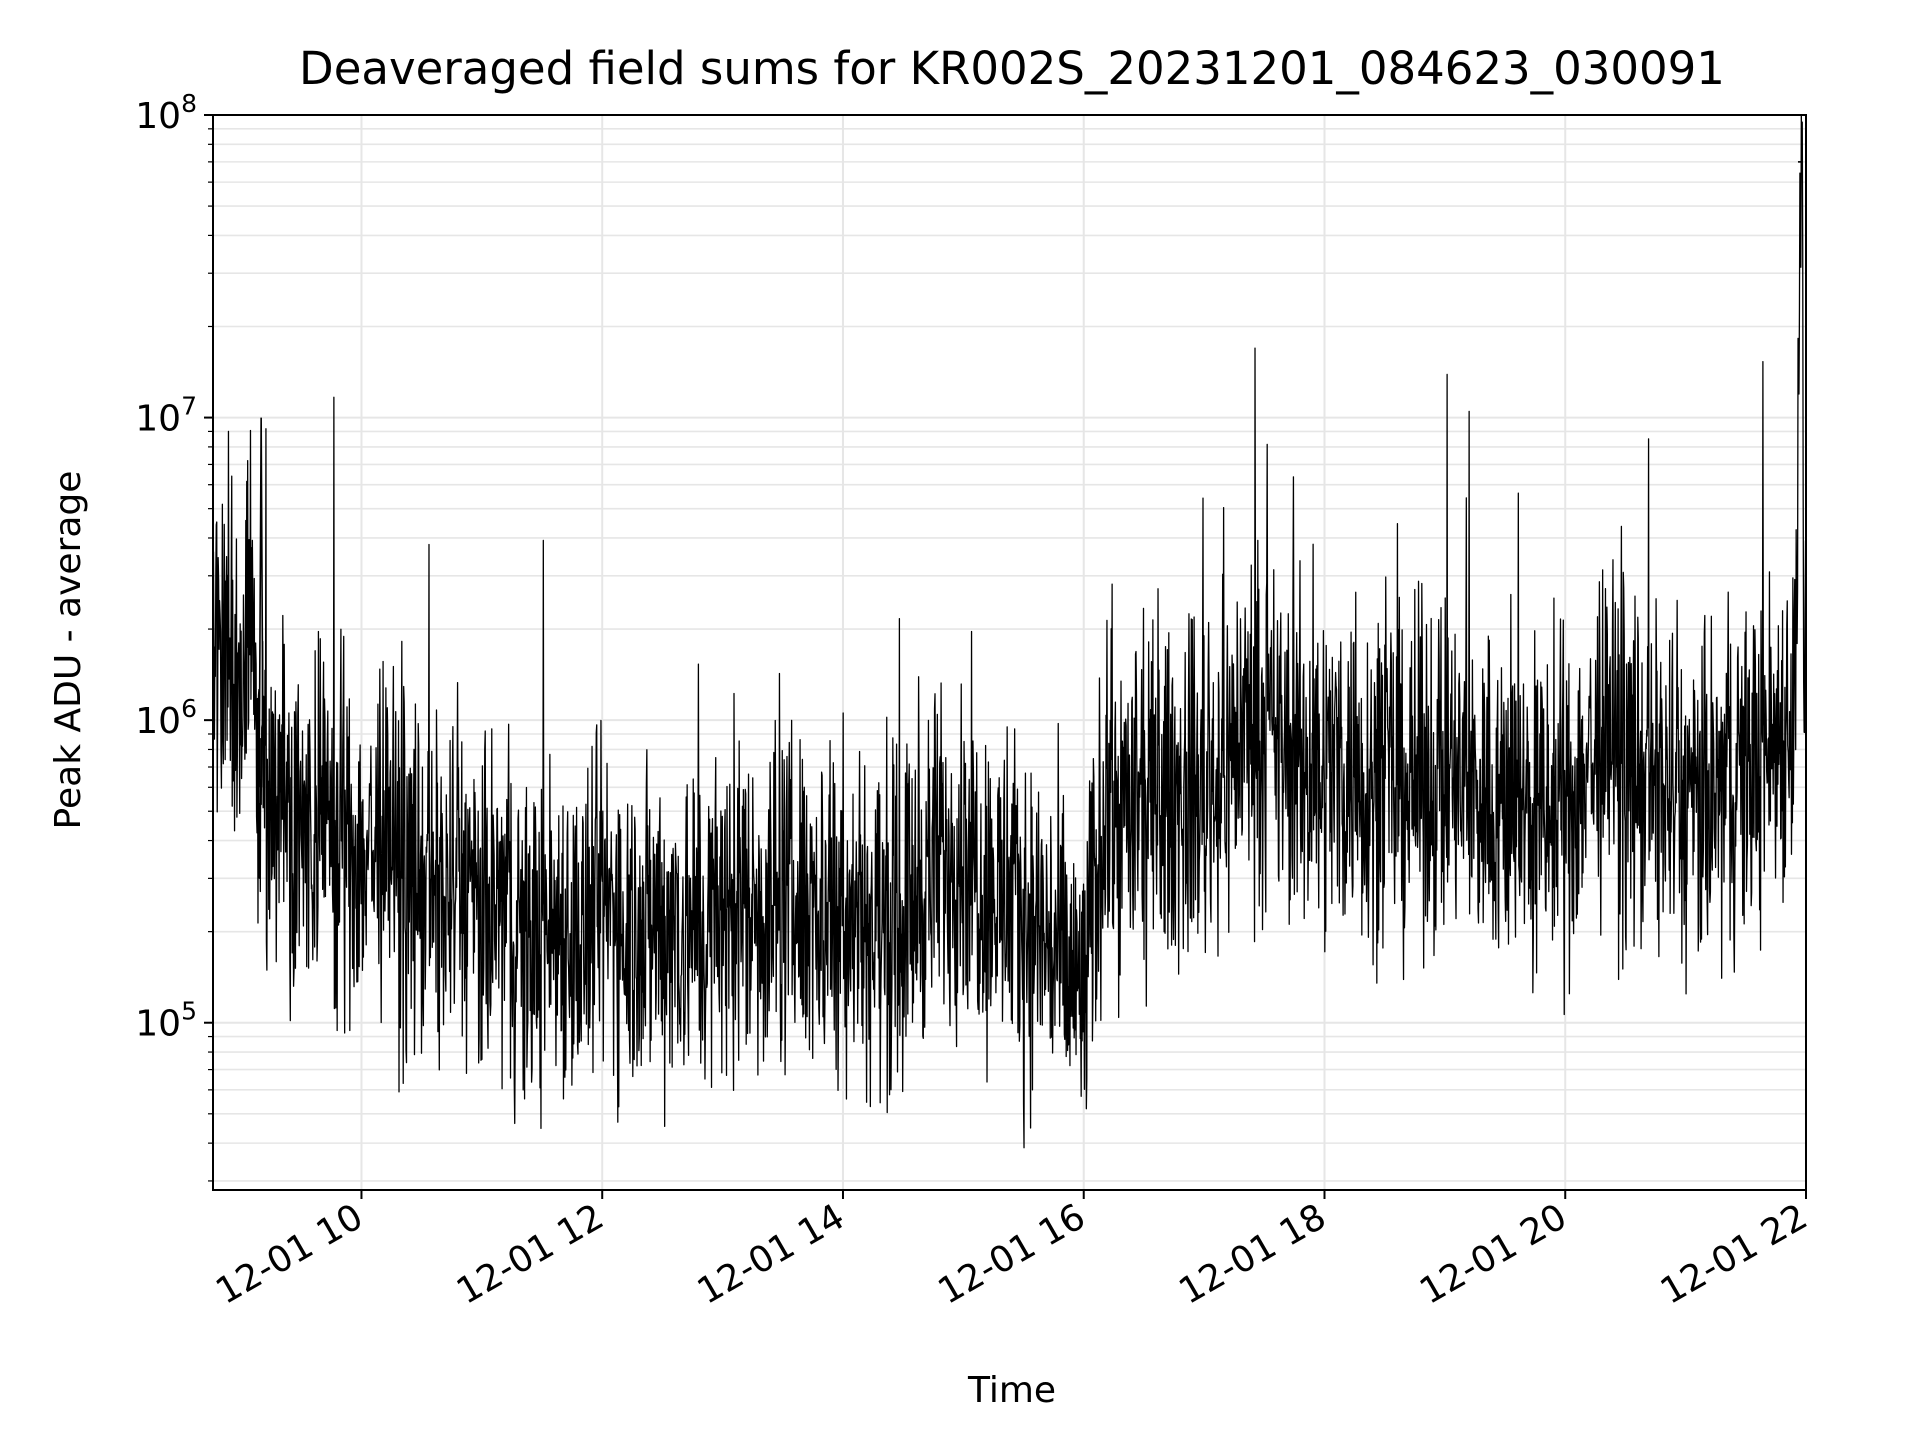 The image size is (1920, 1445). I want to click on y-tick-label: 10⁶, so click(166, 718).